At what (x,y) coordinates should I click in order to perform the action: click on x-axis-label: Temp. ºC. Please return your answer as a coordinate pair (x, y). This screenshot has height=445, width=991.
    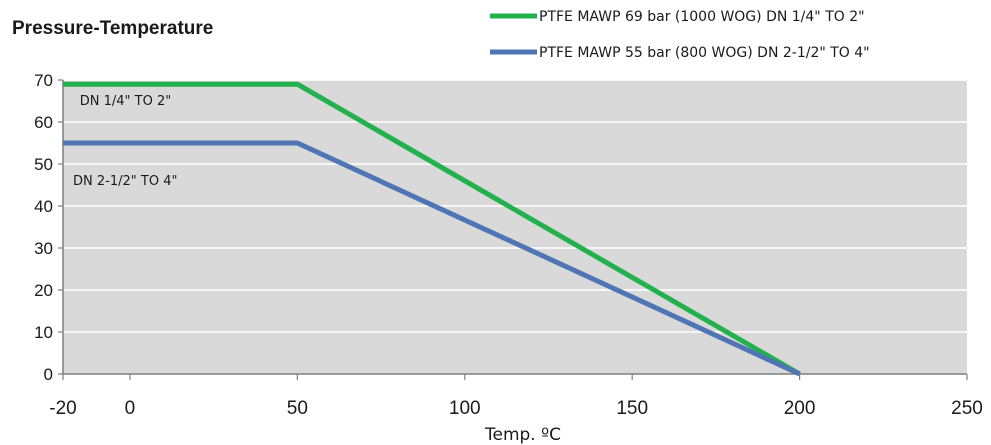
    Looking at the image, I should click on (522, 435).